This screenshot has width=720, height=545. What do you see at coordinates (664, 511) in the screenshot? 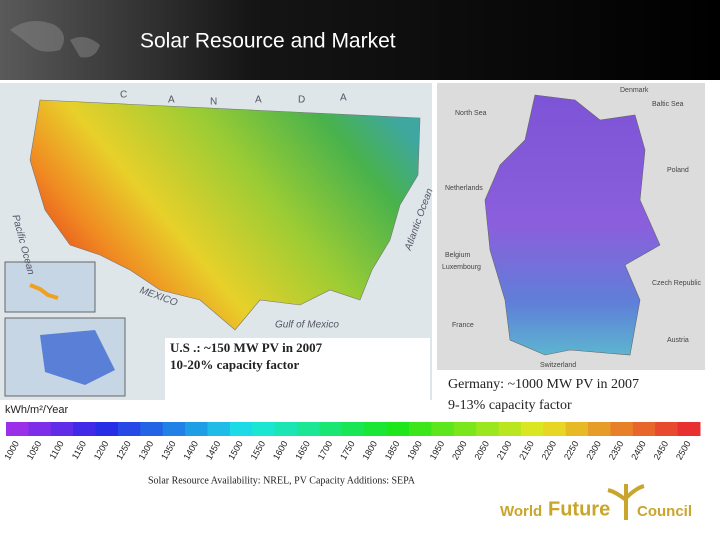
I see `logo-text: Council` at bounding box center [664, 511].